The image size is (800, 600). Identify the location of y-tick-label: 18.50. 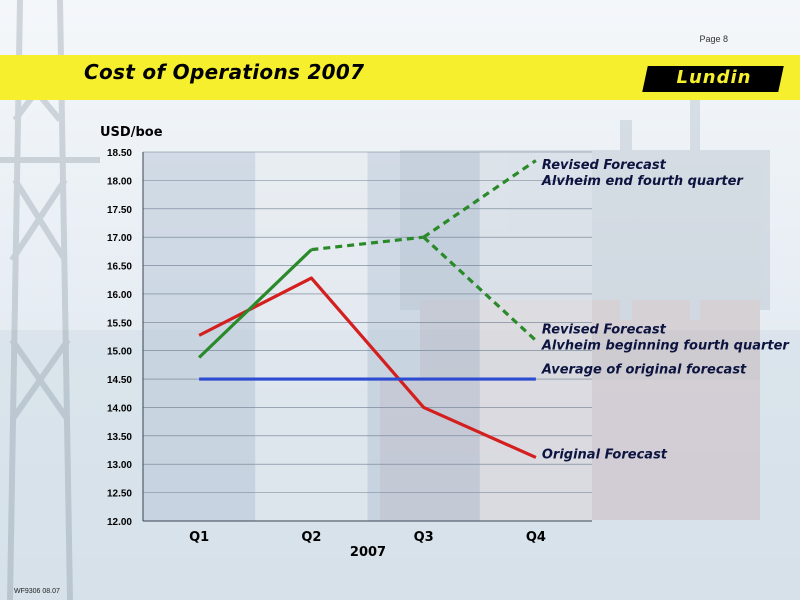
(119, 153).